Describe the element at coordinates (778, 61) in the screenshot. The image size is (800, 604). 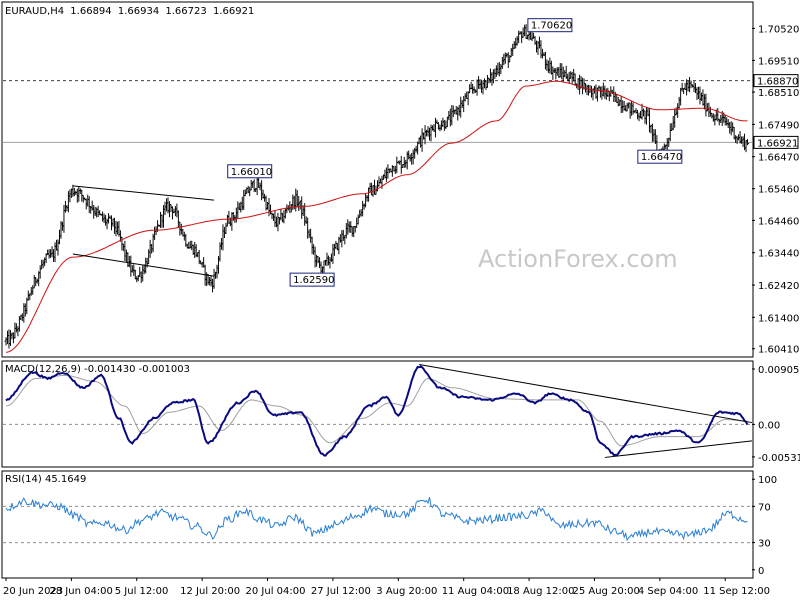
I see `price-tick-label: 1.69510` at that location.